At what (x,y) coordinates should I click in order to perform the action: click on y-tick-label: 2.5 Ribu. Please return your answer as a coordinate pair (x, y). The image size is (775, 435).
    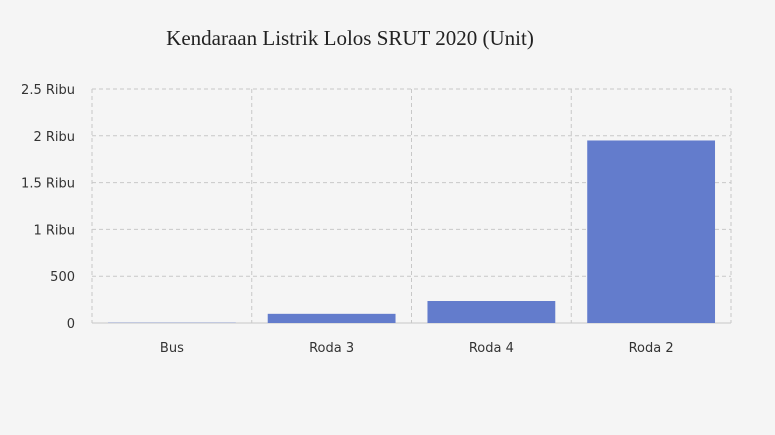
    Looking at the image, I should click on (48, 90).